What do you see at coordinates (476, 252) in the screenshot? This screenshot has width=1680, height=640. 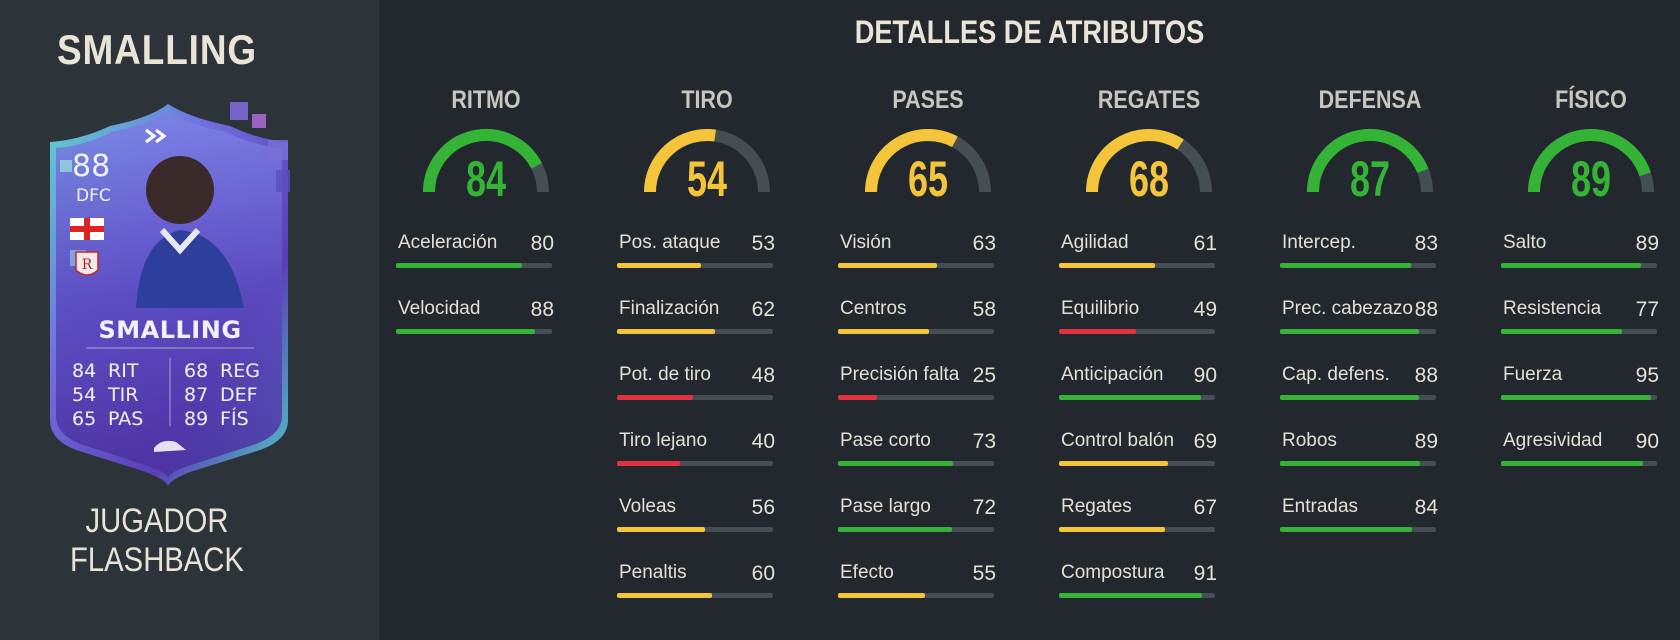 I see `stat-row: Aceleración 80` at bounding box center [476, 252].